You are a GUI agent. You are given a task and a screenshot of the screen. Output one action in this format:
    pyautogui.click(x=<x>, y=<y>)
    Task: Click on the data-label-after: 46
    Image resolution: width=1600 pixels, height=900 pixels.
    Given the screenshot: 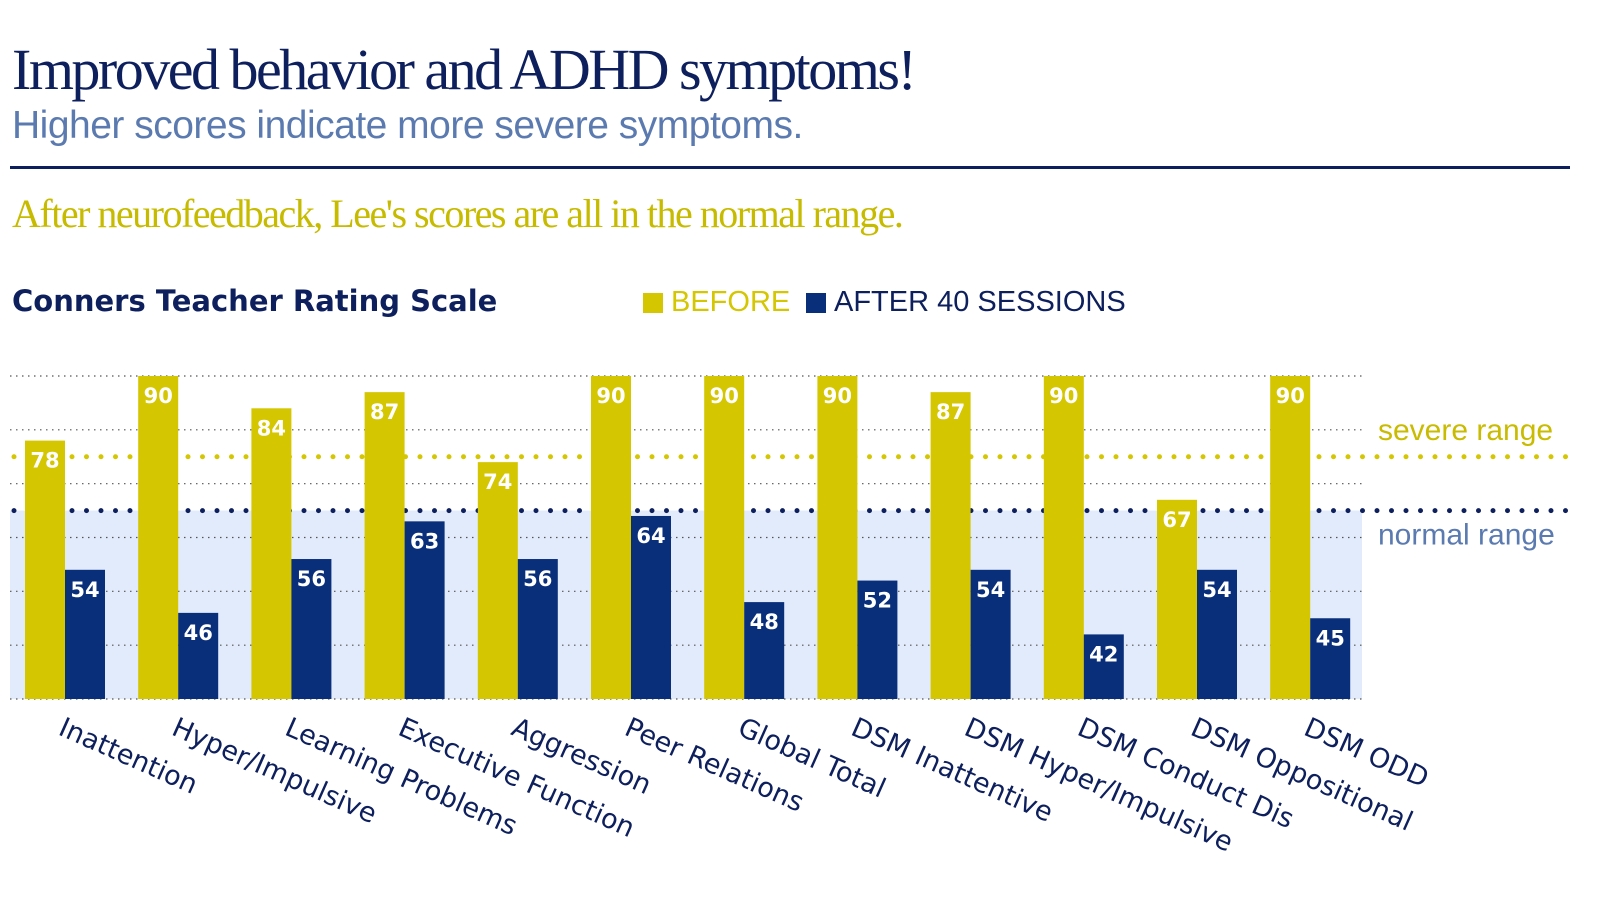 What is the action you would take?
    pyautogui.click(x=198, y=633)
    